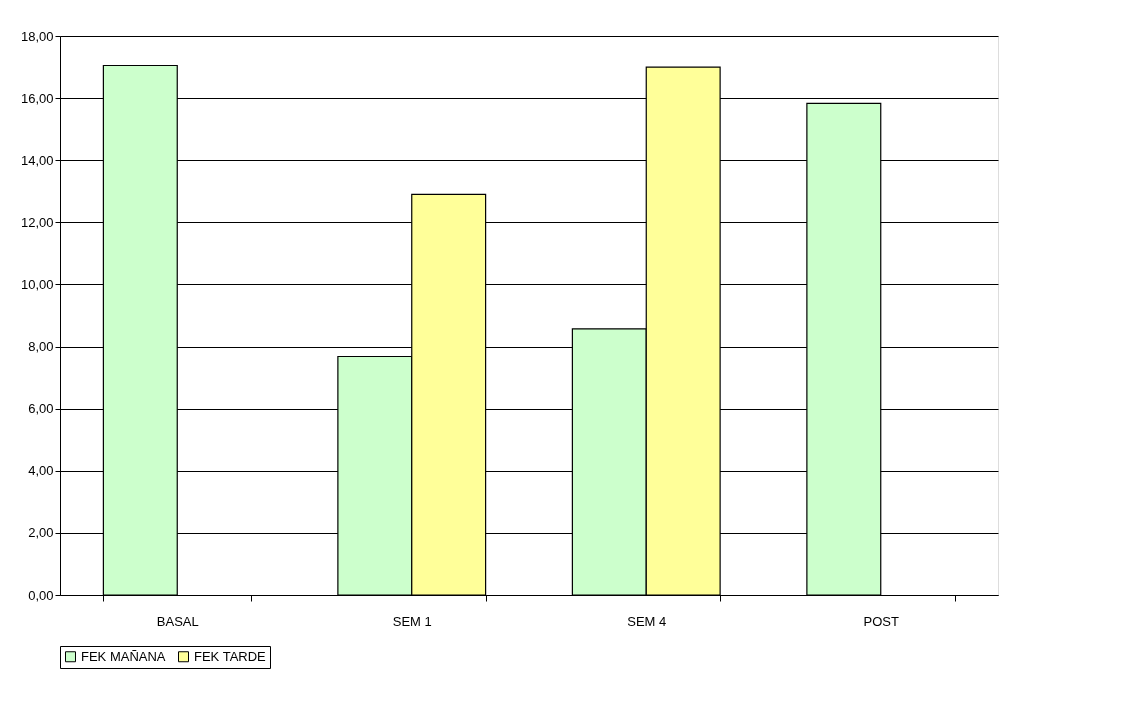 The width and height of the screenshot is (1131, 715). What do you see at coordinates (41, 471) in the screenshot?
I see `y-tick-label: 4,00` at bounding box center [41, 471].